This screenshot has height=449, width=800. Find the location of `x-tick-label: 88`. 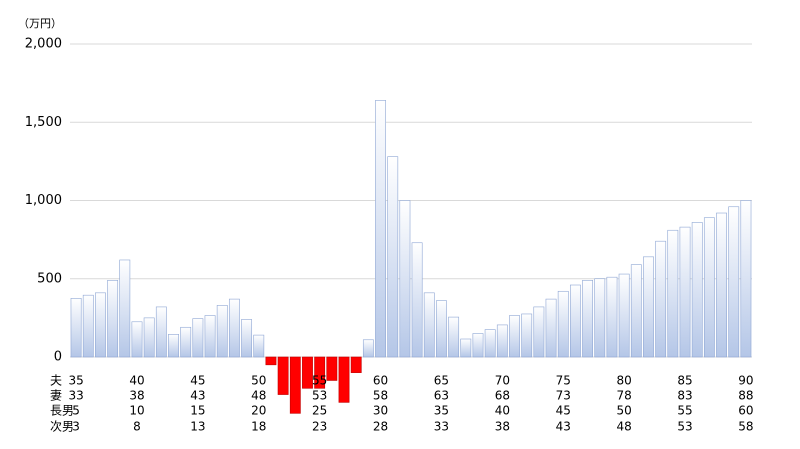

x-tick-label: 88 is located at coordinates (745, 396).